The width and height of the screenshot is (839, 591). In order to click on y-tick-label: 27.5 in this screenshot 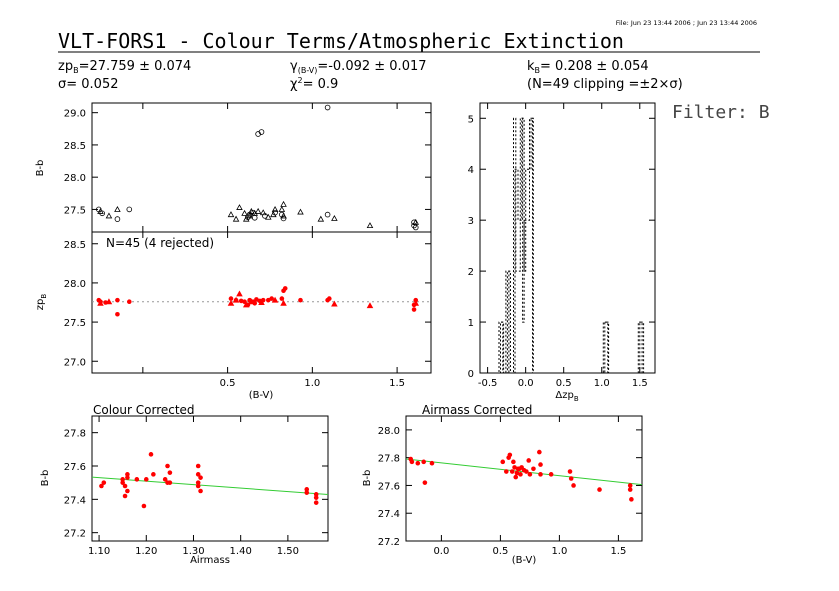, I will do `click(75, 323)`.